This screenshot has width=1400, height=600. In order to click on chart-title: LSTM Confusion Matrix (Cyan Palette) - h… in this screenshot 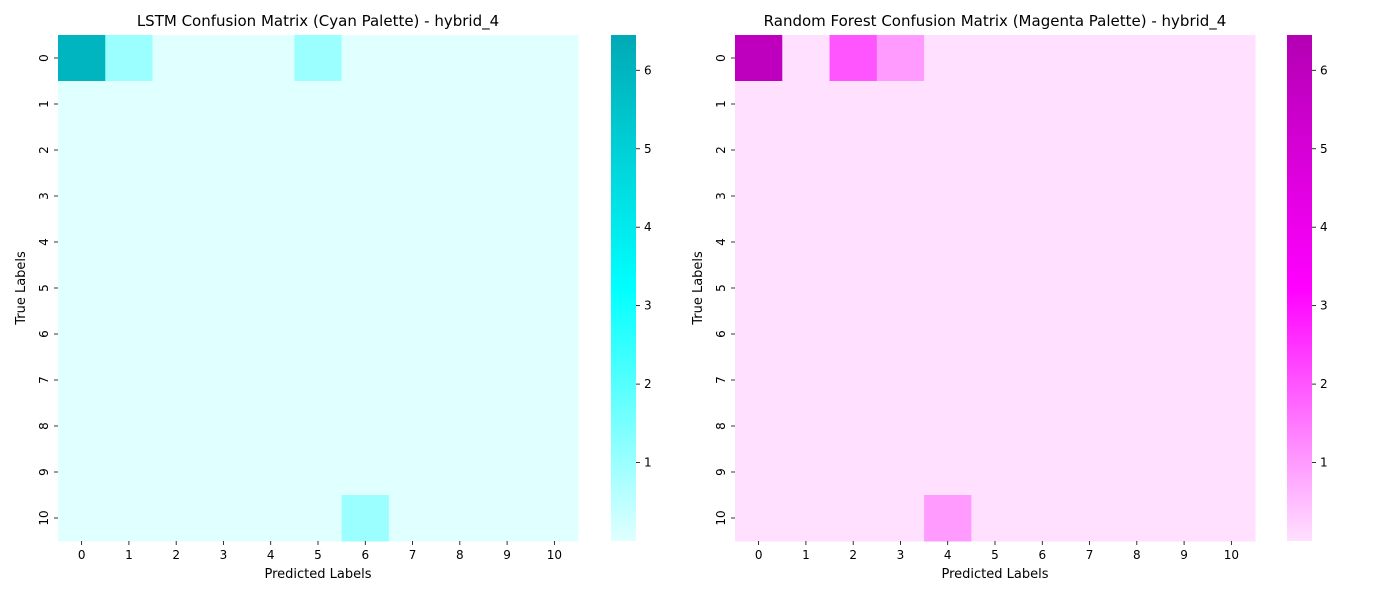, I will do `click(318, 21)`.